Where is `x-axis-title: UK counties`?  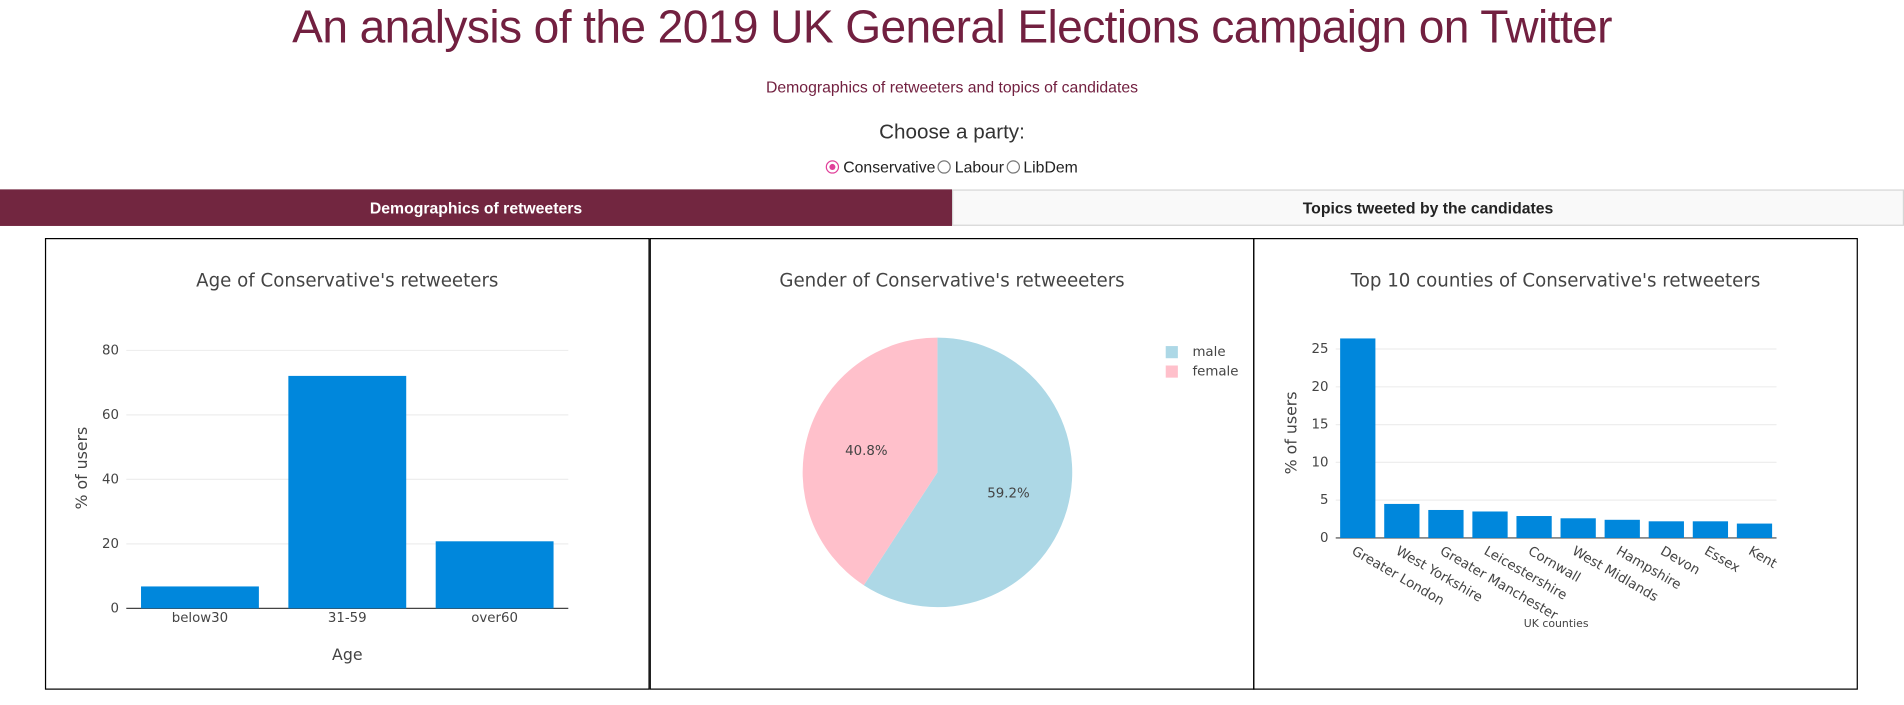 x-axis-title: UK counties is located at coordinates (1556, 623).